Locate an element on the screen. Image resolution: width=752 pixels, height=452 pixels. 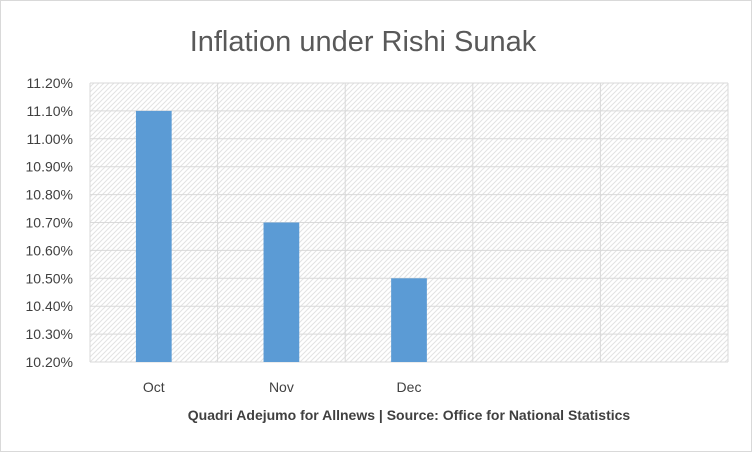
y-tick-label: 10.90% is located at coordinates (49, 167).